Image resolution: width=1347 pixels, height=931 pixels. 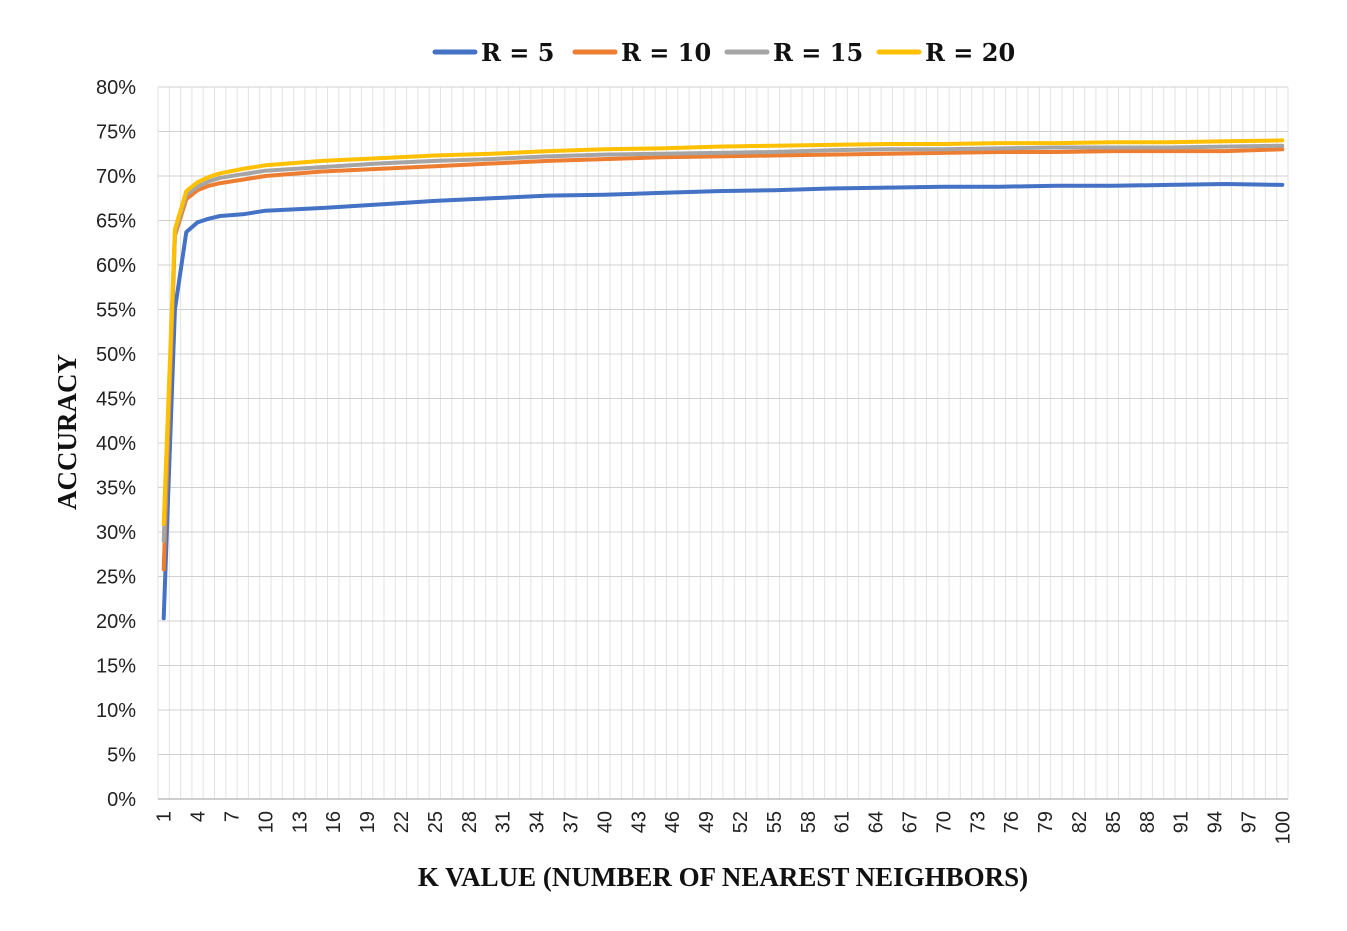 I want to click on x-tick-label: 94, so click(x=1216, y=822).